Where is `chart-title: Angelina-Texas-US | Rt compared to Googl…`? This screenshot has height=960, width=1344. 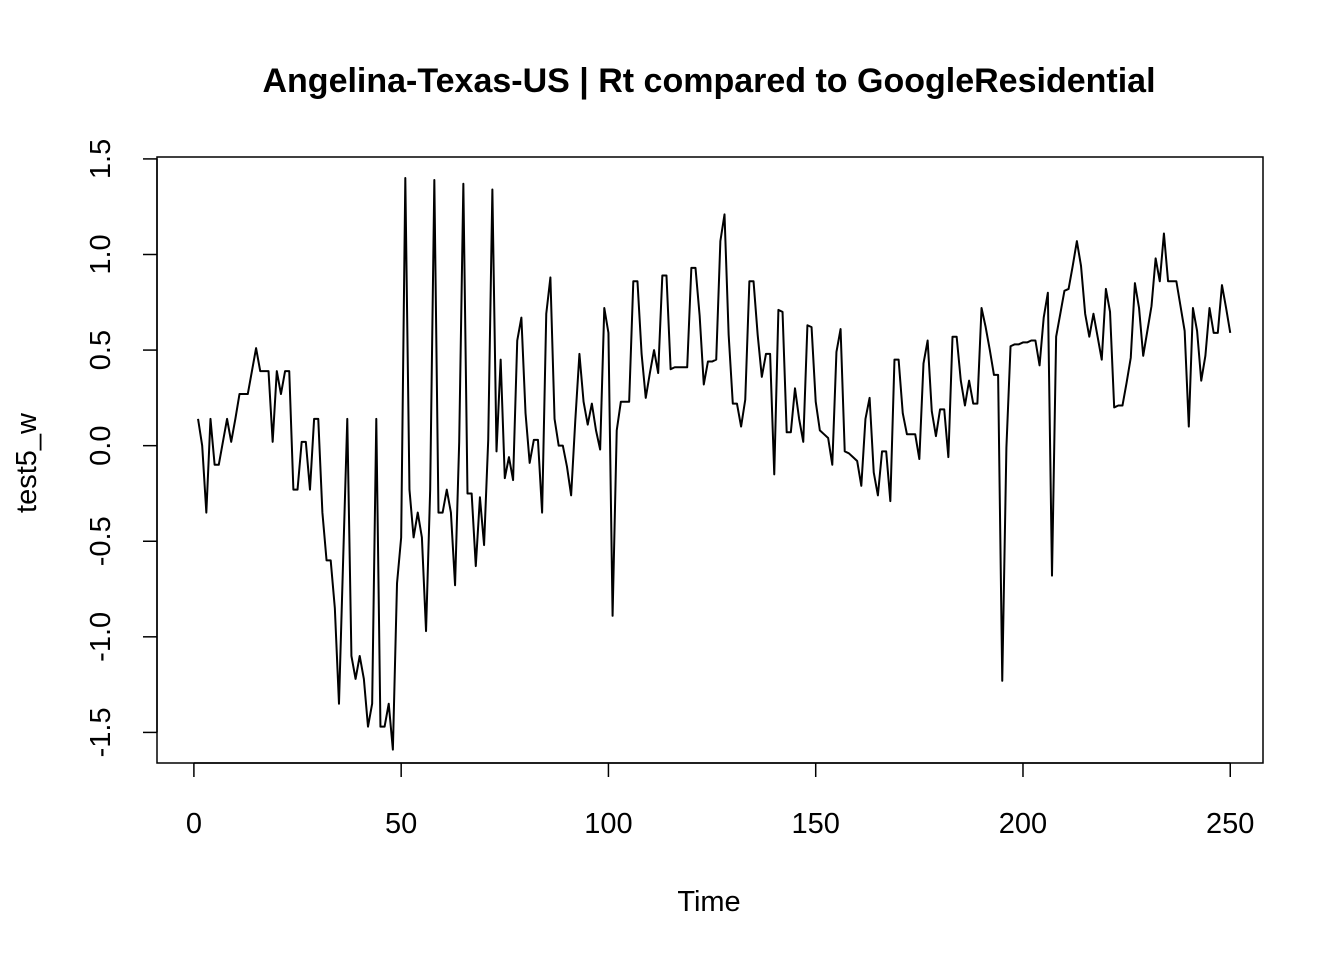 chart-title: Angelina-Texas-US | Rt compared to Googl… is located at coordinates (708, 81).